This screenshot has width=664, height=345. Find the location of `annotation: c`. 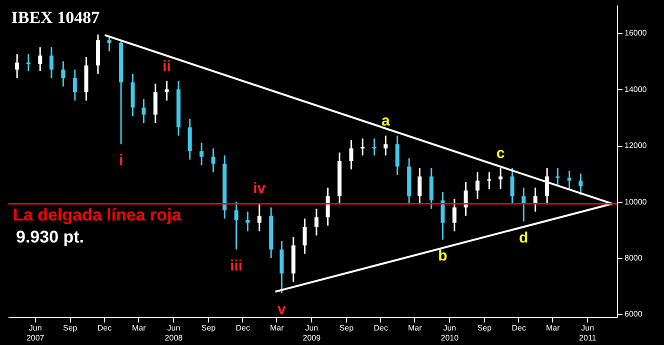

annotation: c is located at coordinates (500, 153).